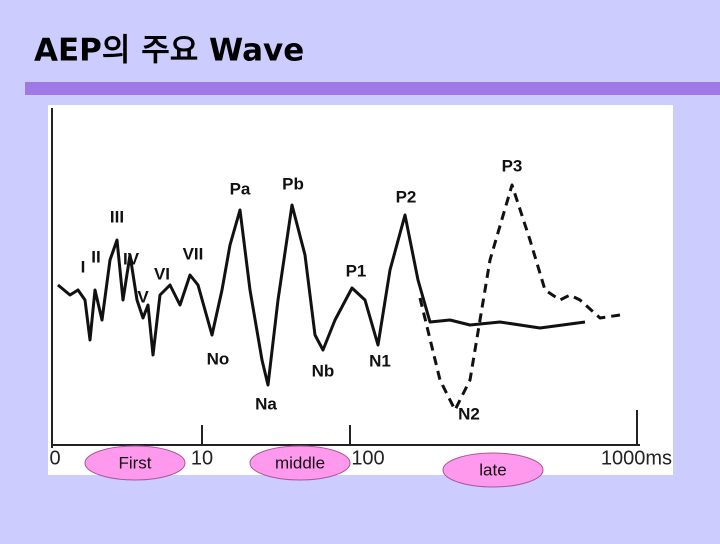 Image resolution: width=720 pixels, height=544 pixels. What do you see at coordinates (356, 270) in the screenshot?
I see `peak-label: P1` at bounding box center [356, 270].